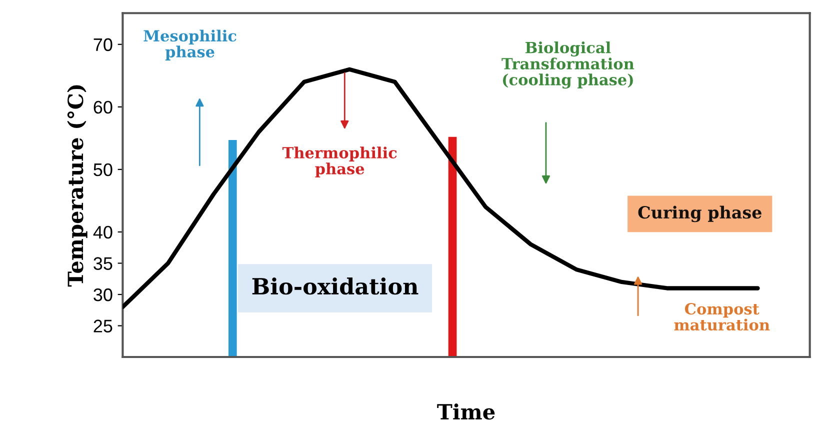 The width and height of the screenshot is (818, 423). Describe the element at coordinates (190, 45) in the screenshot. I see `annotation: Mesophilic phase` at that location.